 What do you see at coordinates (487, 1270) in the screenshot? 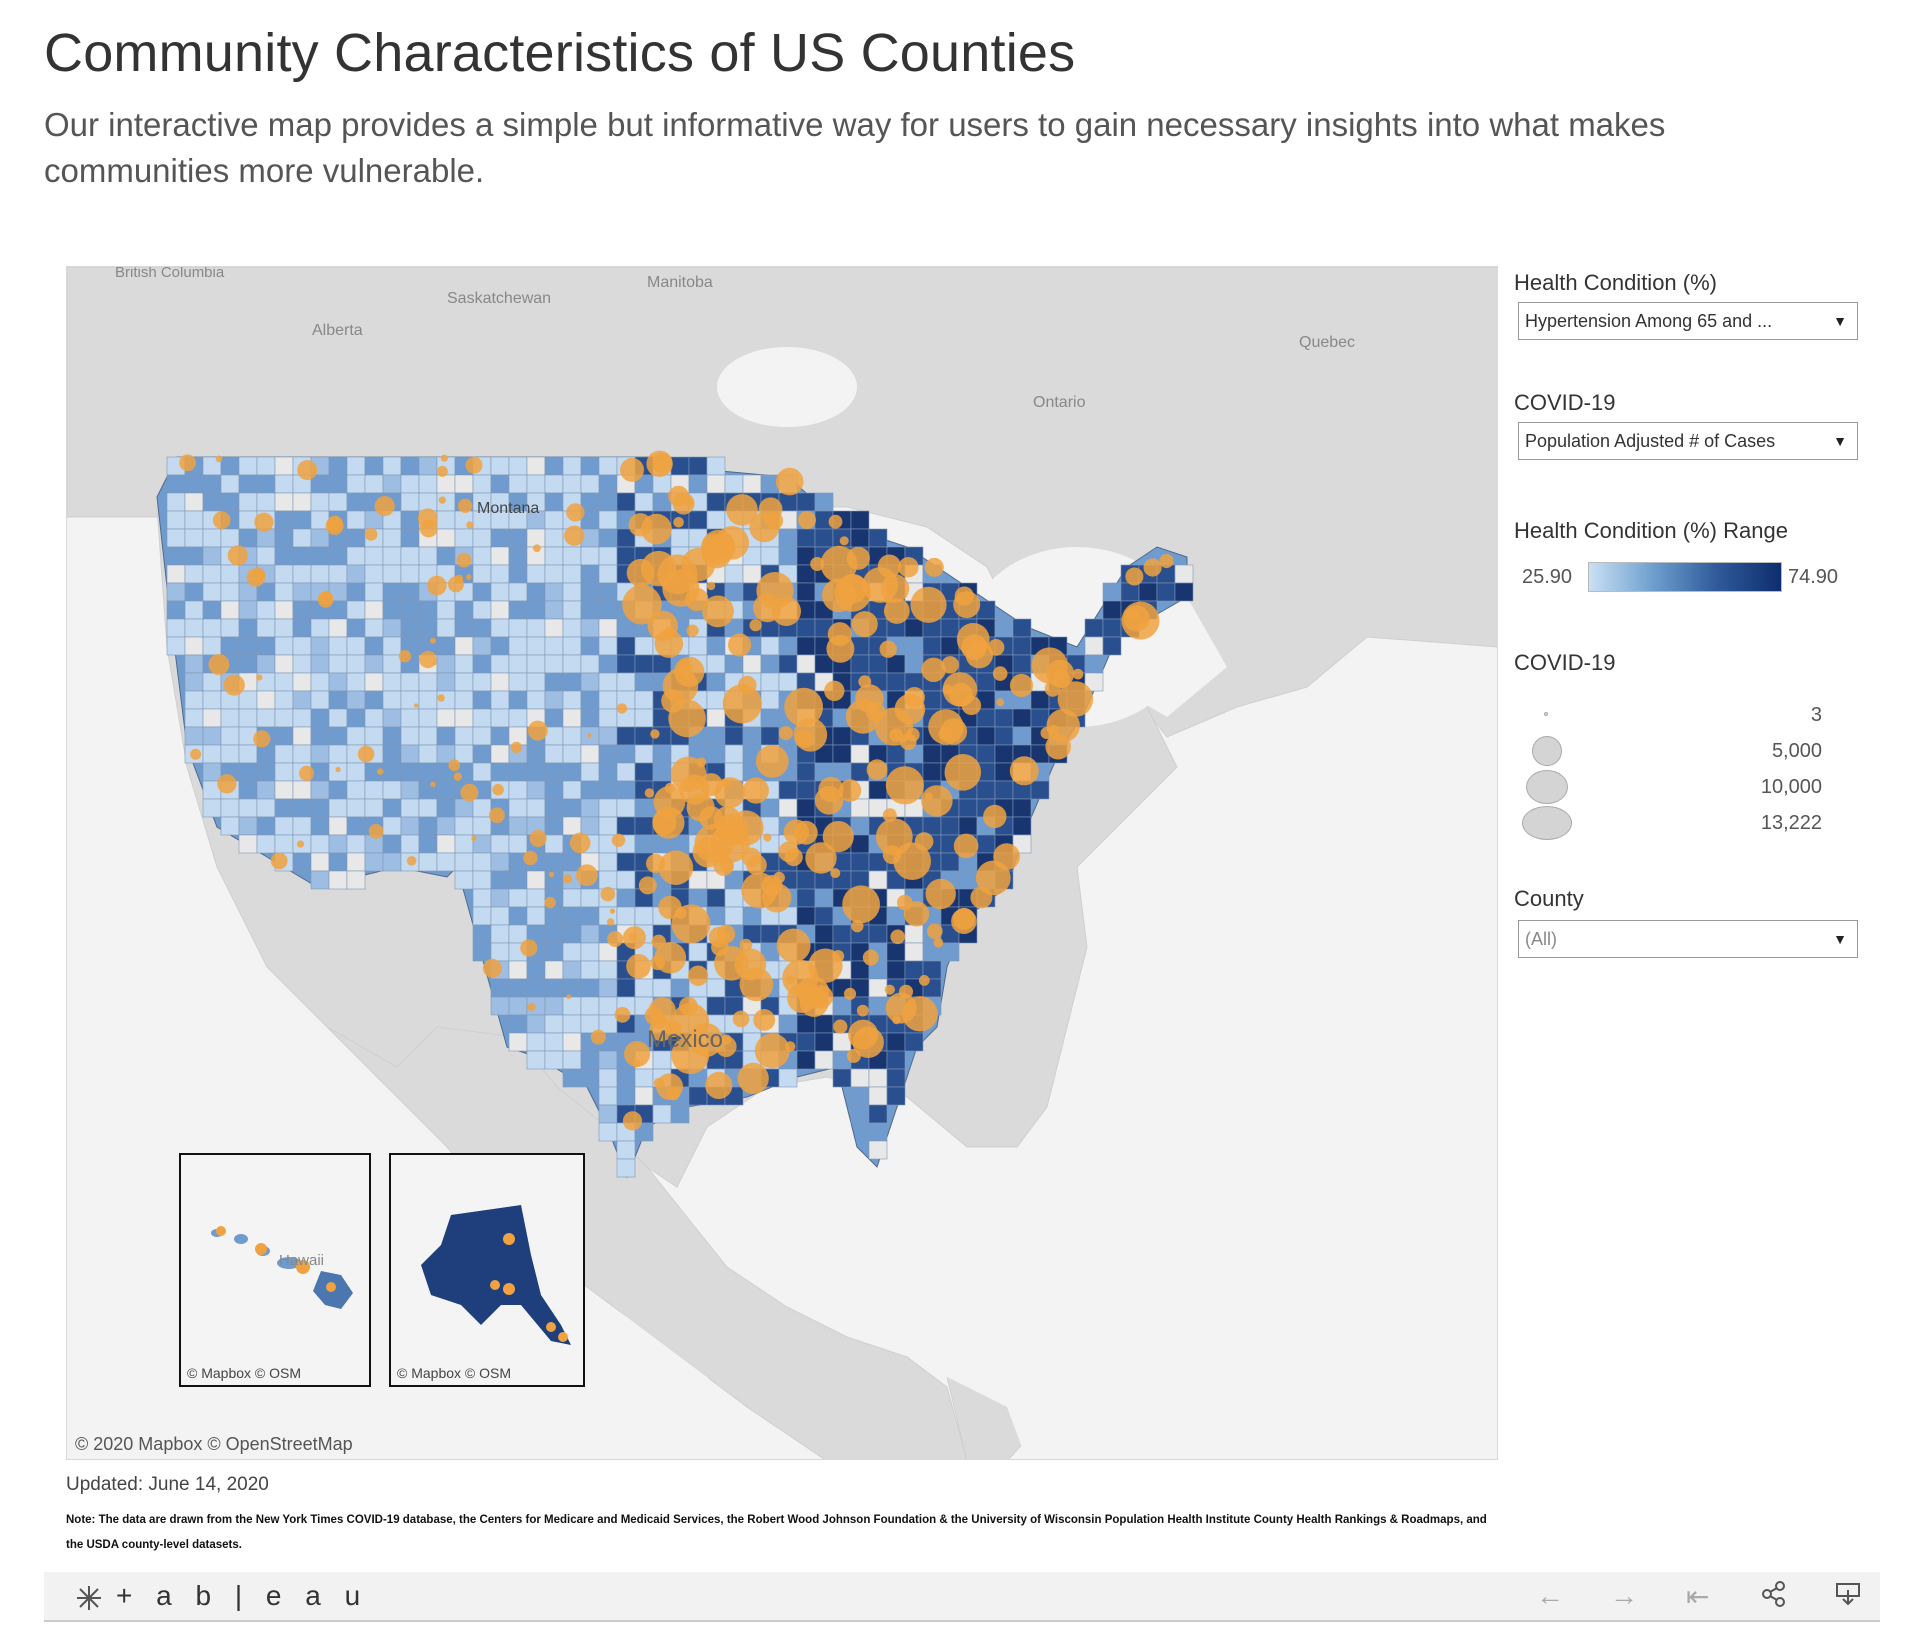
I see `alaska-inset: © Mapbox © OSM` at bounding box center [487, 1270].